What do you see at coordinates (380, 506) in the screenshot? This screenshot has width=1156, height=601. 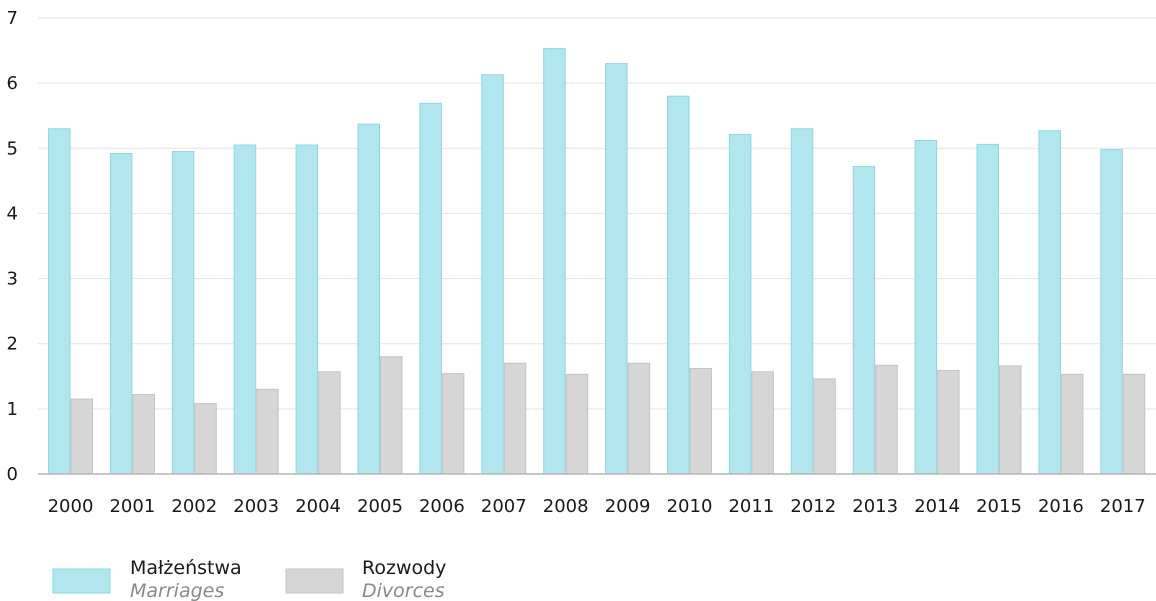 I see `x-tick-label: 2005` at bounding box center [380, 506].